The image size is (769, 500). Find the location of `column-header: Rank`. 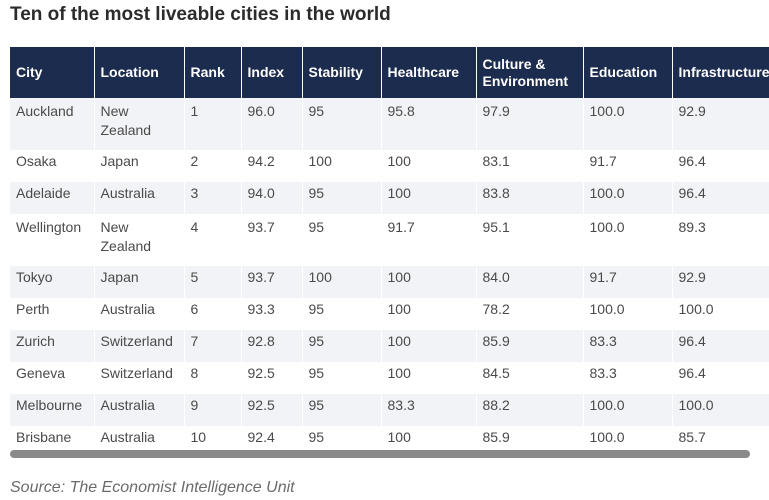

column-header: Rank is located at coordinates (213, 72).